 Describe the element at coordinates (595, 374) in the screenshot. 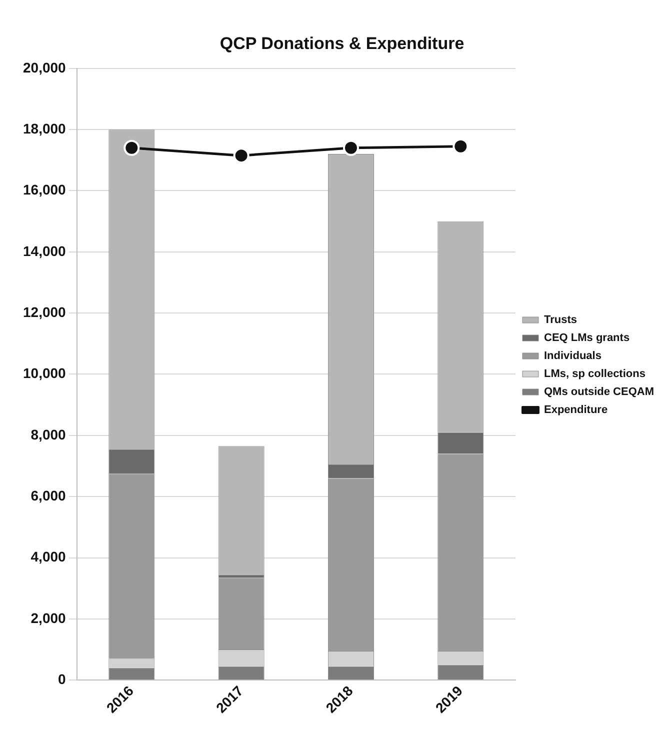

I see `legend-label: LMs, sp collections` at that location.